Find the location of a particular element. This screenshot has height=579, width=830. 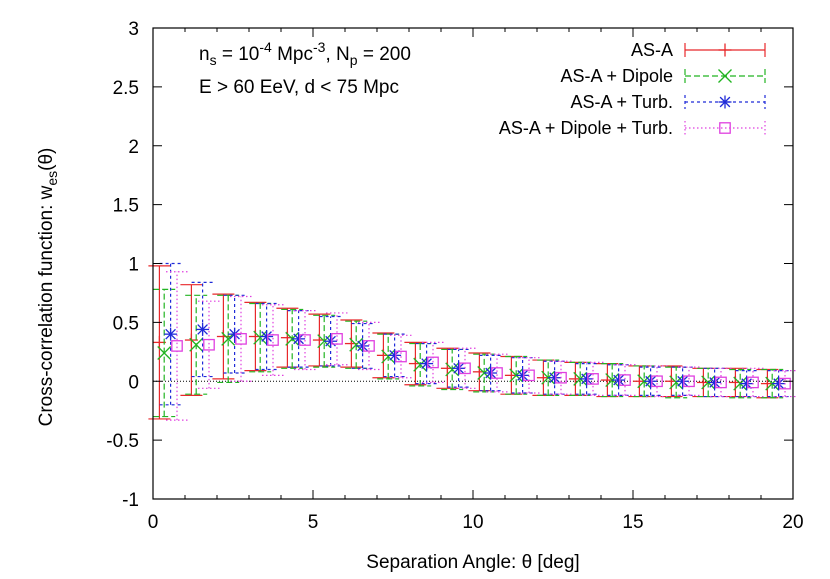

y-tick-label: 0 is located at coordinates (133, 382).